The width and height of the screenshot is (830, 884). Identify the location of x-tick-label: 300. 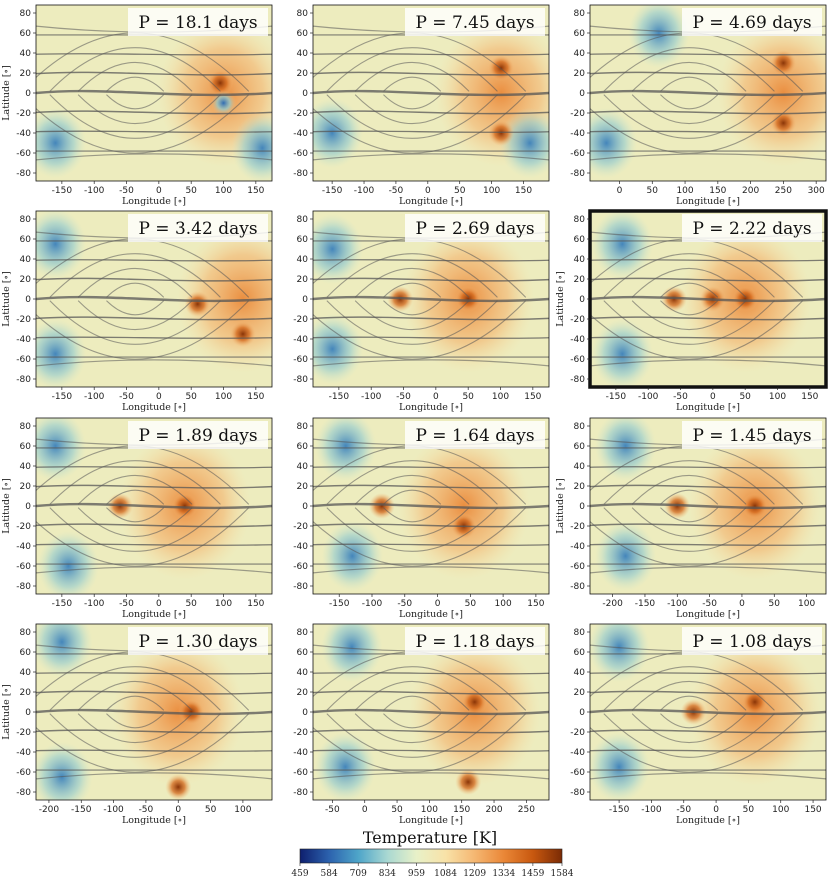
(816, 191).